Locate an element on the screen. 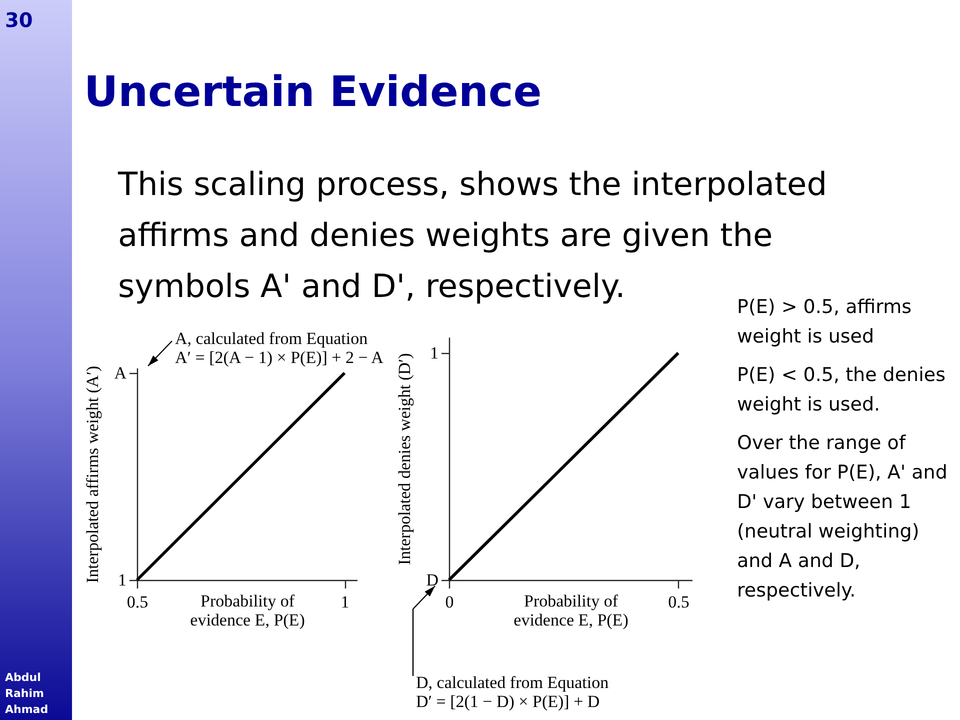  y-axis-title: Interpolated affirms weight (A′) is located at coordinates (92, 475).